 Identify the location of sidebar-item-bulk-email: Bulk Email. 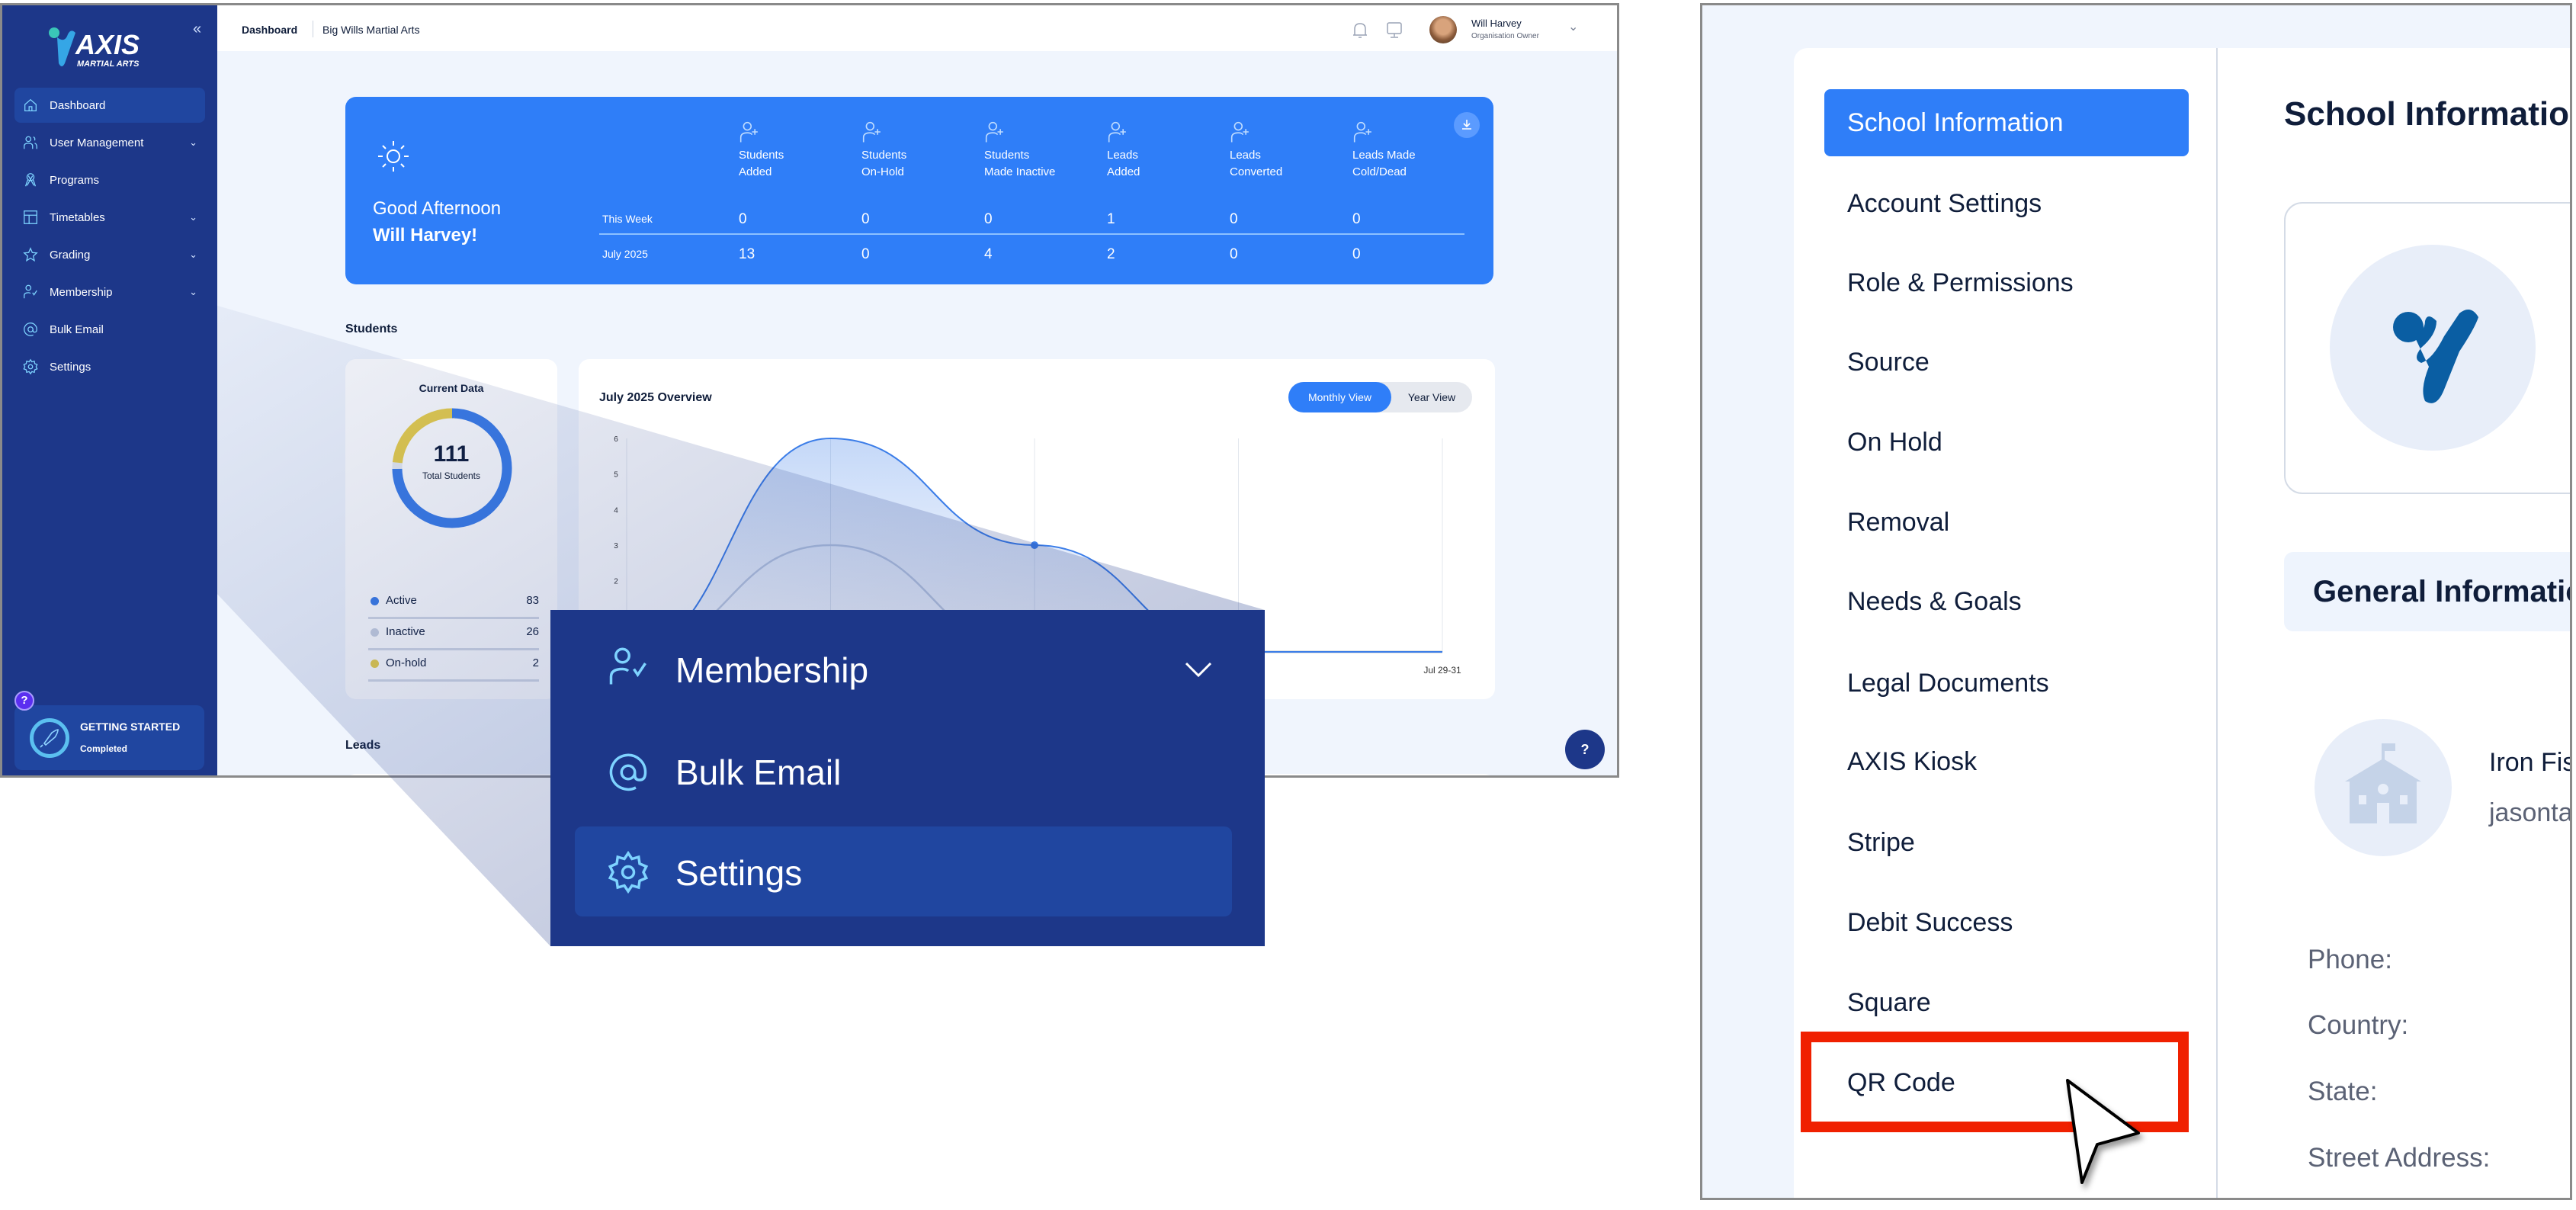
(109, 329).